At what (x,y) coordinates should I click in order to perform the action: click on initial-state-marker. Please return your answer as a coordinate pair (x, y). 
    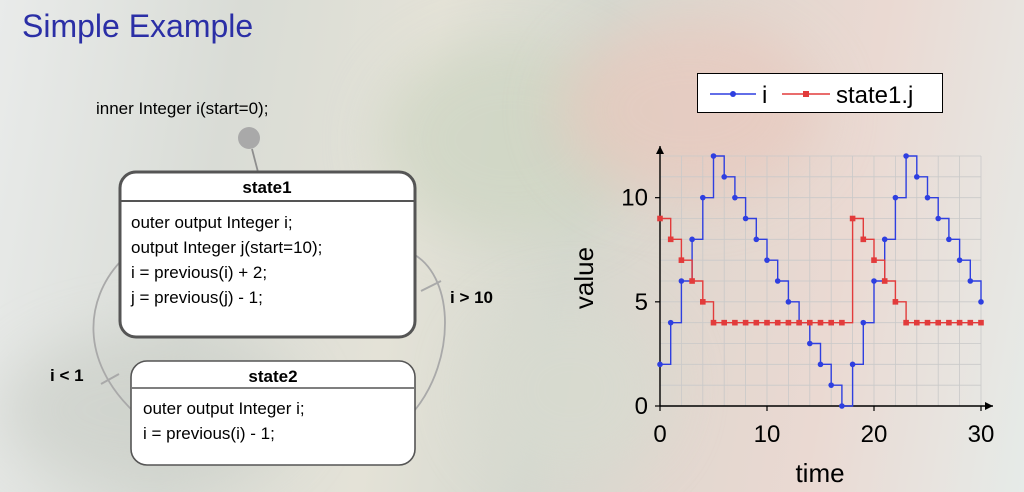
    Looking at the image, I should click on (249, 138).